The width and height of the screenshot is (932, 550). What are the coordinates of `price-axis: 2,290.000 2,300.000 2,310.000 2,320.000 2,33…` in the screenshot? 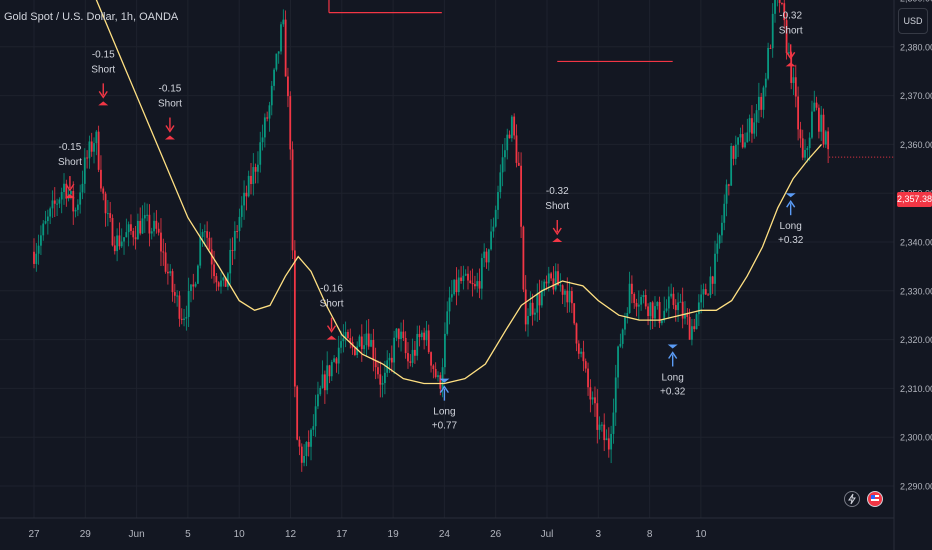 It's located at (916, 246).